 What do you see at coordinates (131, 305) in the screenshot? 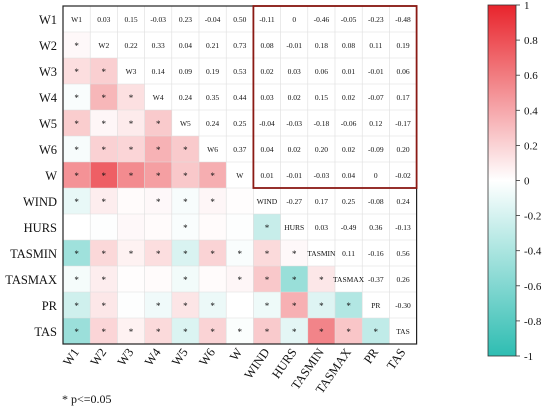
I see `cell-PR-W3` at bounding box center [131, 305].